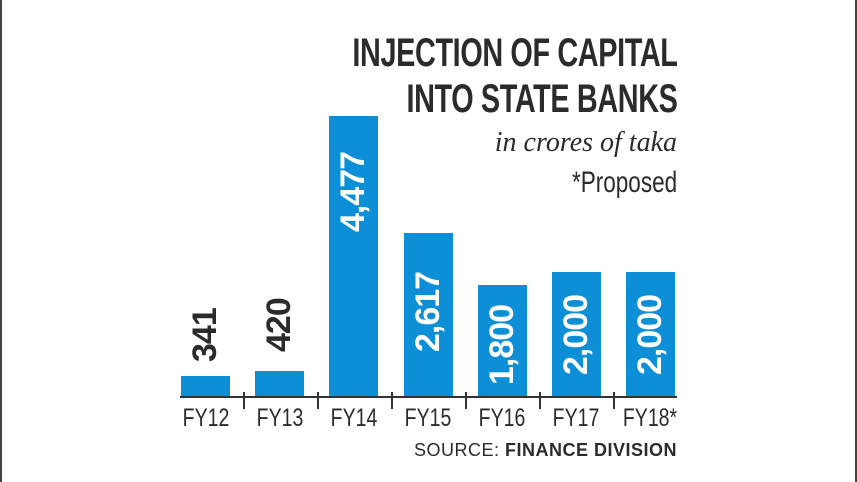 Image resolution: width=857 pixels, height=482 pixels. Describe the element at coordinates (624, 182) in the screenshot. I see `proposed-note: *Proposed` at that location.